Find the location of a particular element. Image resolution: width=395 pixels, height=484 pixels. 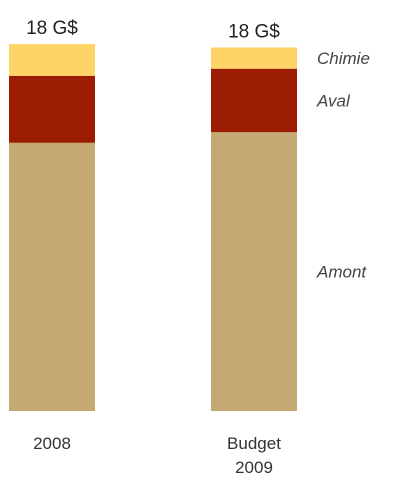

bar-total-label-1: 18 G$ is located at coordinates (254, 32).